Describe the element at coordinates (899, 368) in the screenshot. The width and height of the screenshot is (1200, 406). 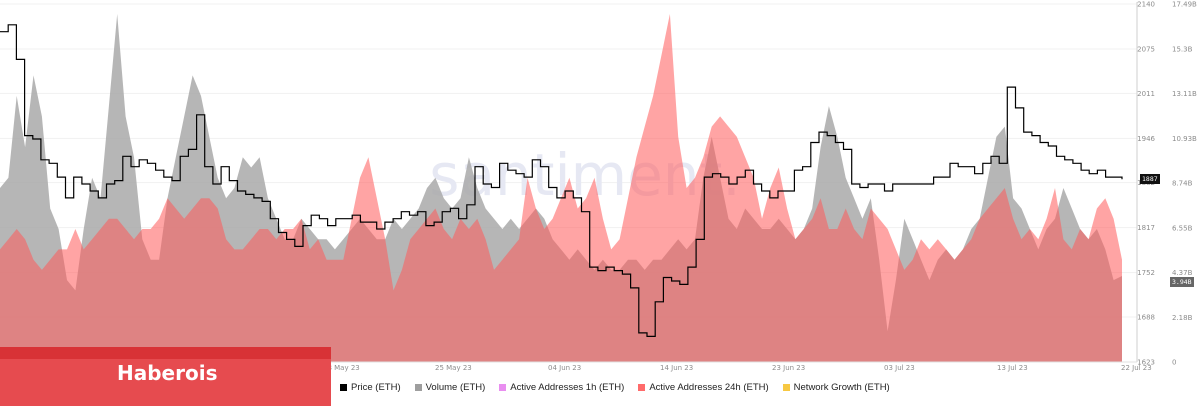
I see `x-tick-label: 03 Jul 23` at that location.